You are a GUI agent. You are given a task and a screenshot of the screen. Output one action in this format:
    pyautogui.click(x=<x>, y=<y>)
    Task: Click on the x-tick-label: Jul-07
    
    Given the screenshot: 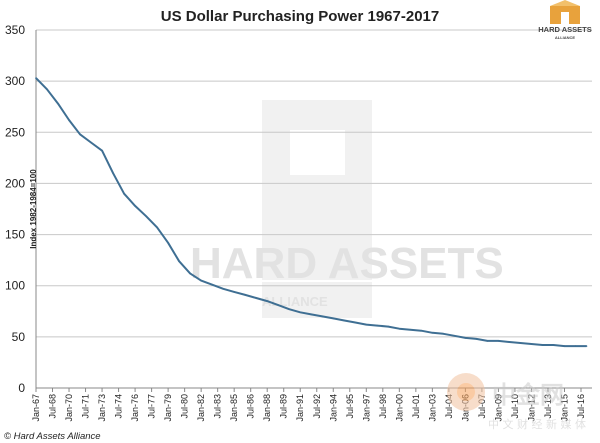 What is the action you would take?
    pyautogui.click(x=482, y=406)
    